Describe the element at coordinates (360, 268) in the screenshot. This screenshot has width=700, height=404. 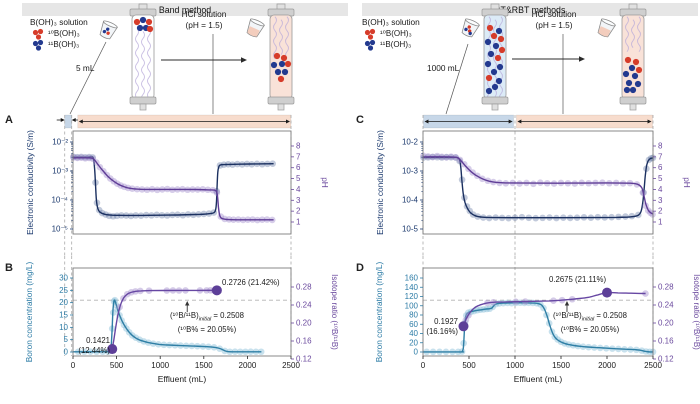
I see `panel-label-d: D` at that location.